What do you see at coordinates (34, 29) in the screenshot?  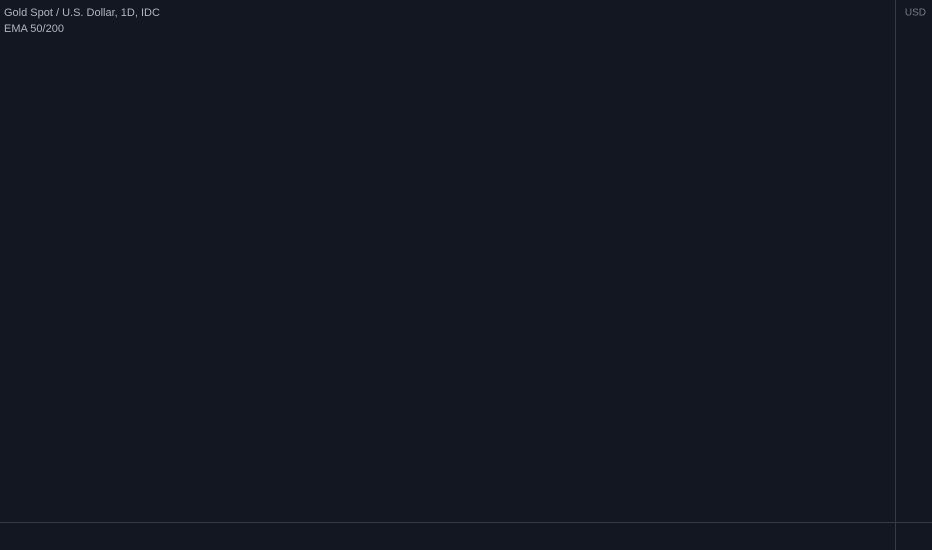 I see `indicator-label: EMA 50/200` at bounding box center [34, 29].